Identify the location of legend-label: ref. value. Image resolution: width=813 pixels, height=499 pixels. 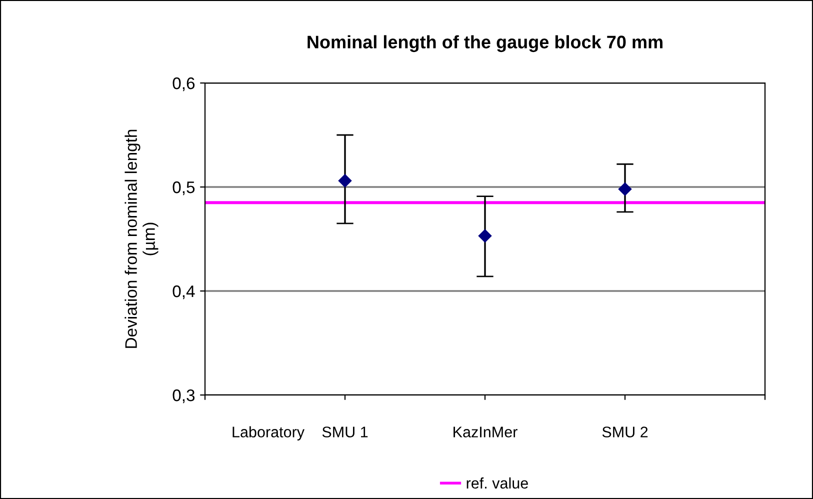
(497, 483).